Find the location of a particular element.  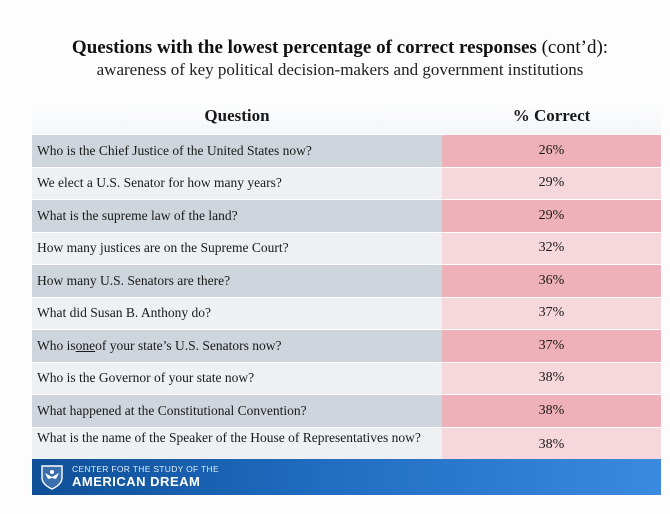

footer-logo-line1: CENTER FOR THE STUDY OF THE is located at coordinates (145, 469).